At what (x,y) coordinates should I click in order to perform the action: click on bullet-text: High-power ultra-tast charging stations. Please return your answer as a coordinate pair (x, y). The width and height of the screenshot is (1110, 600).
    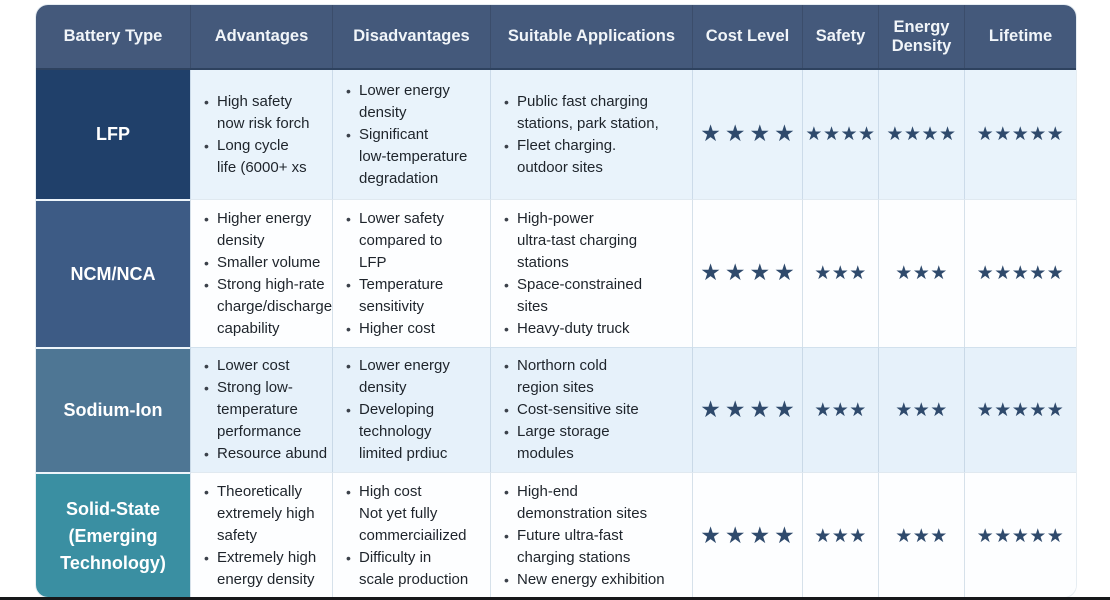
    Looking at the image, I should click on (577, 240).